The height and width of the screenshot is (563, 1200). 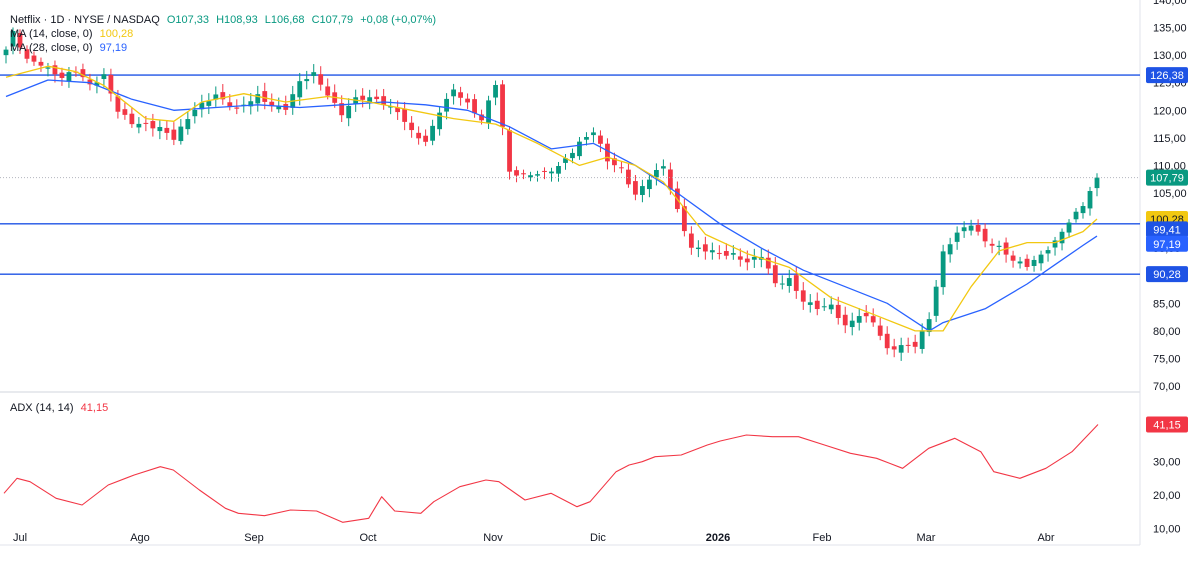 I want to click on x-tick-label: Mar, so click(x=926, y=538).